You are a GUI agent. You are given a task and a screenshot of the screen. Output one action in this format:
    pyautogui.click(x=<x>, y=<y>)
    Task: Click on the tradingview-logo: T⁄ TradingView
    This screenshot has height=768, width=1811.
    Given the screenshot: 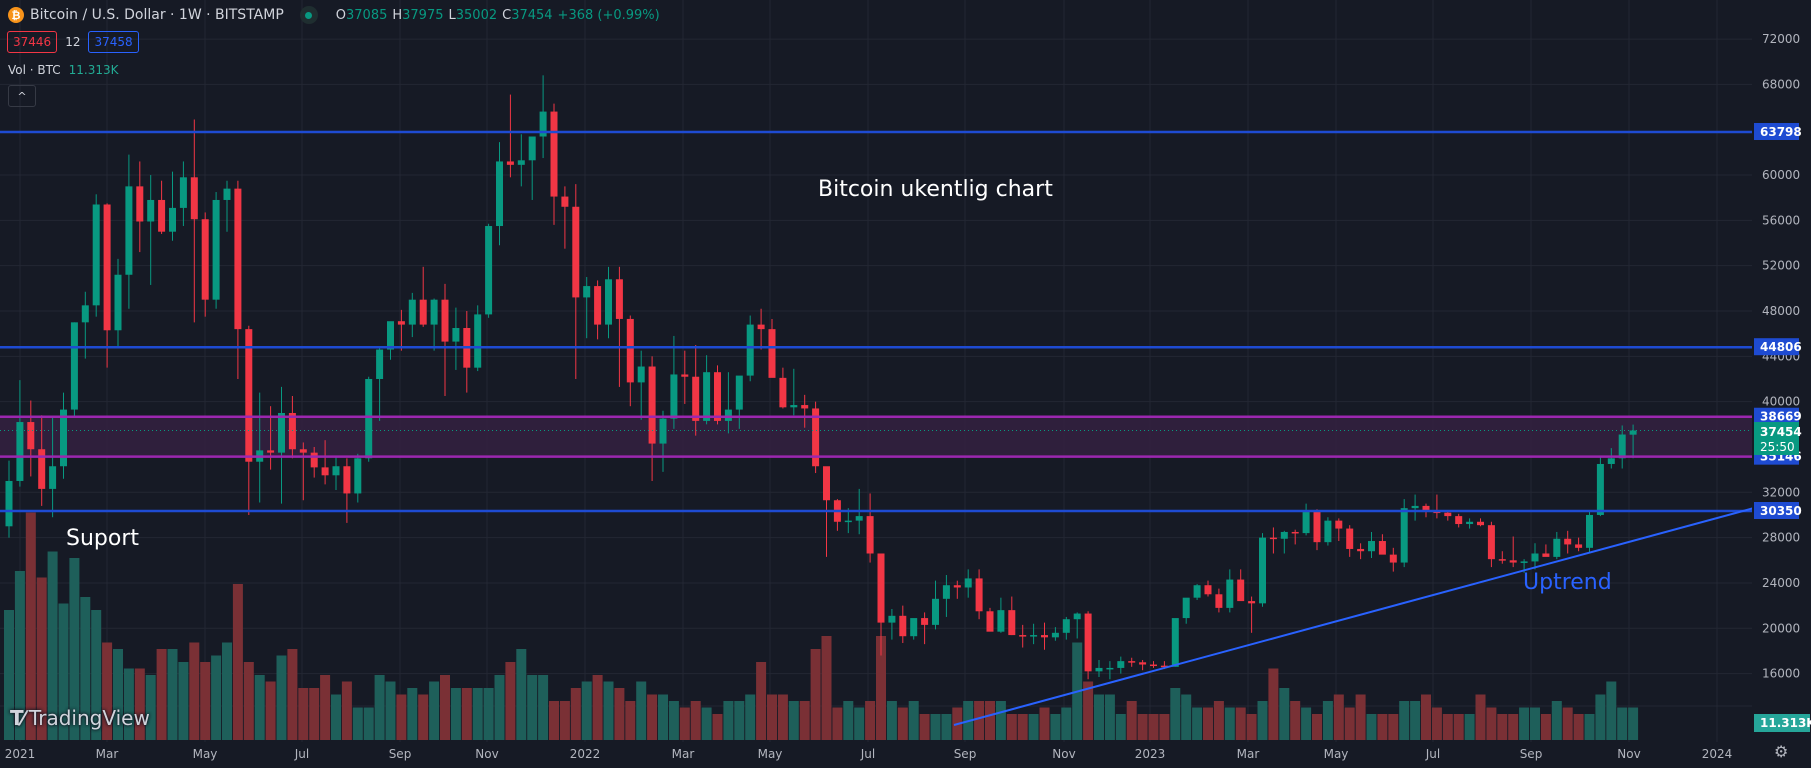 What is the action you would take?
    pyautogui.click(x=80, y=718)
    